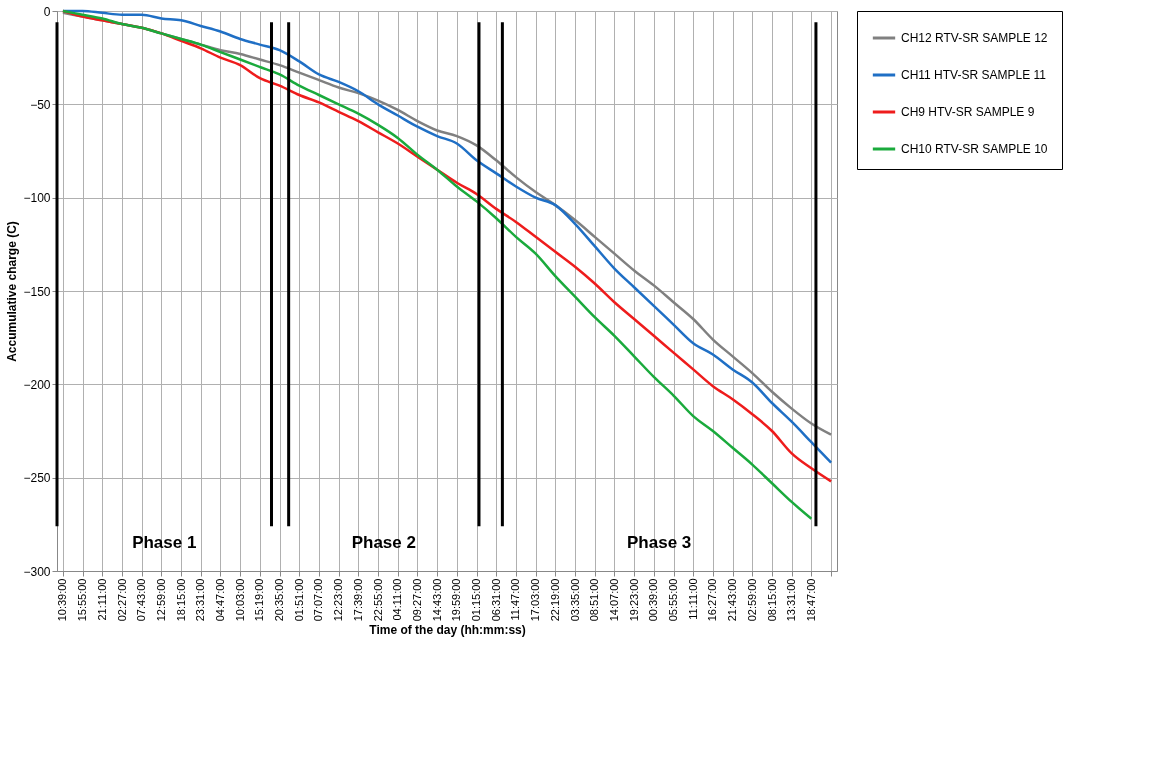 The image size is (1155, 764). What do you see at coordinates (160, 600) in the screenshot?
I see `x-tick-label: 12:59:00` at bounding box center [160, 600].